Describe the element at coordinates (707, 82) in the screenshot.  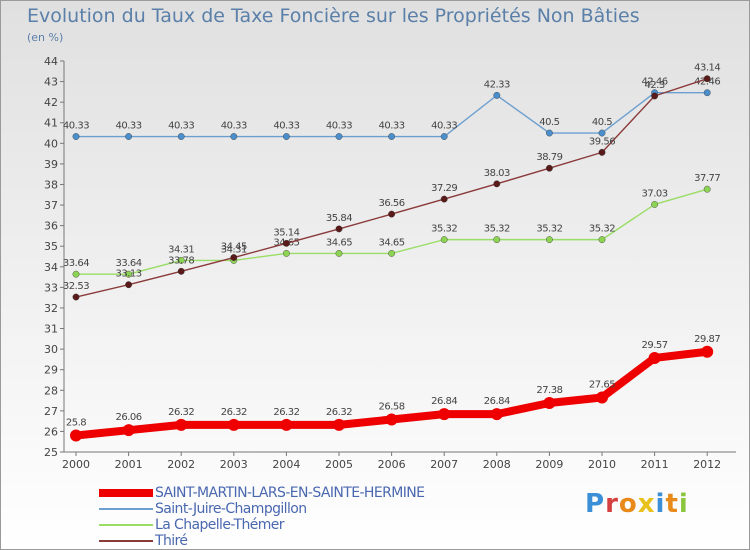
I see `data-label: 42.46` at that location.